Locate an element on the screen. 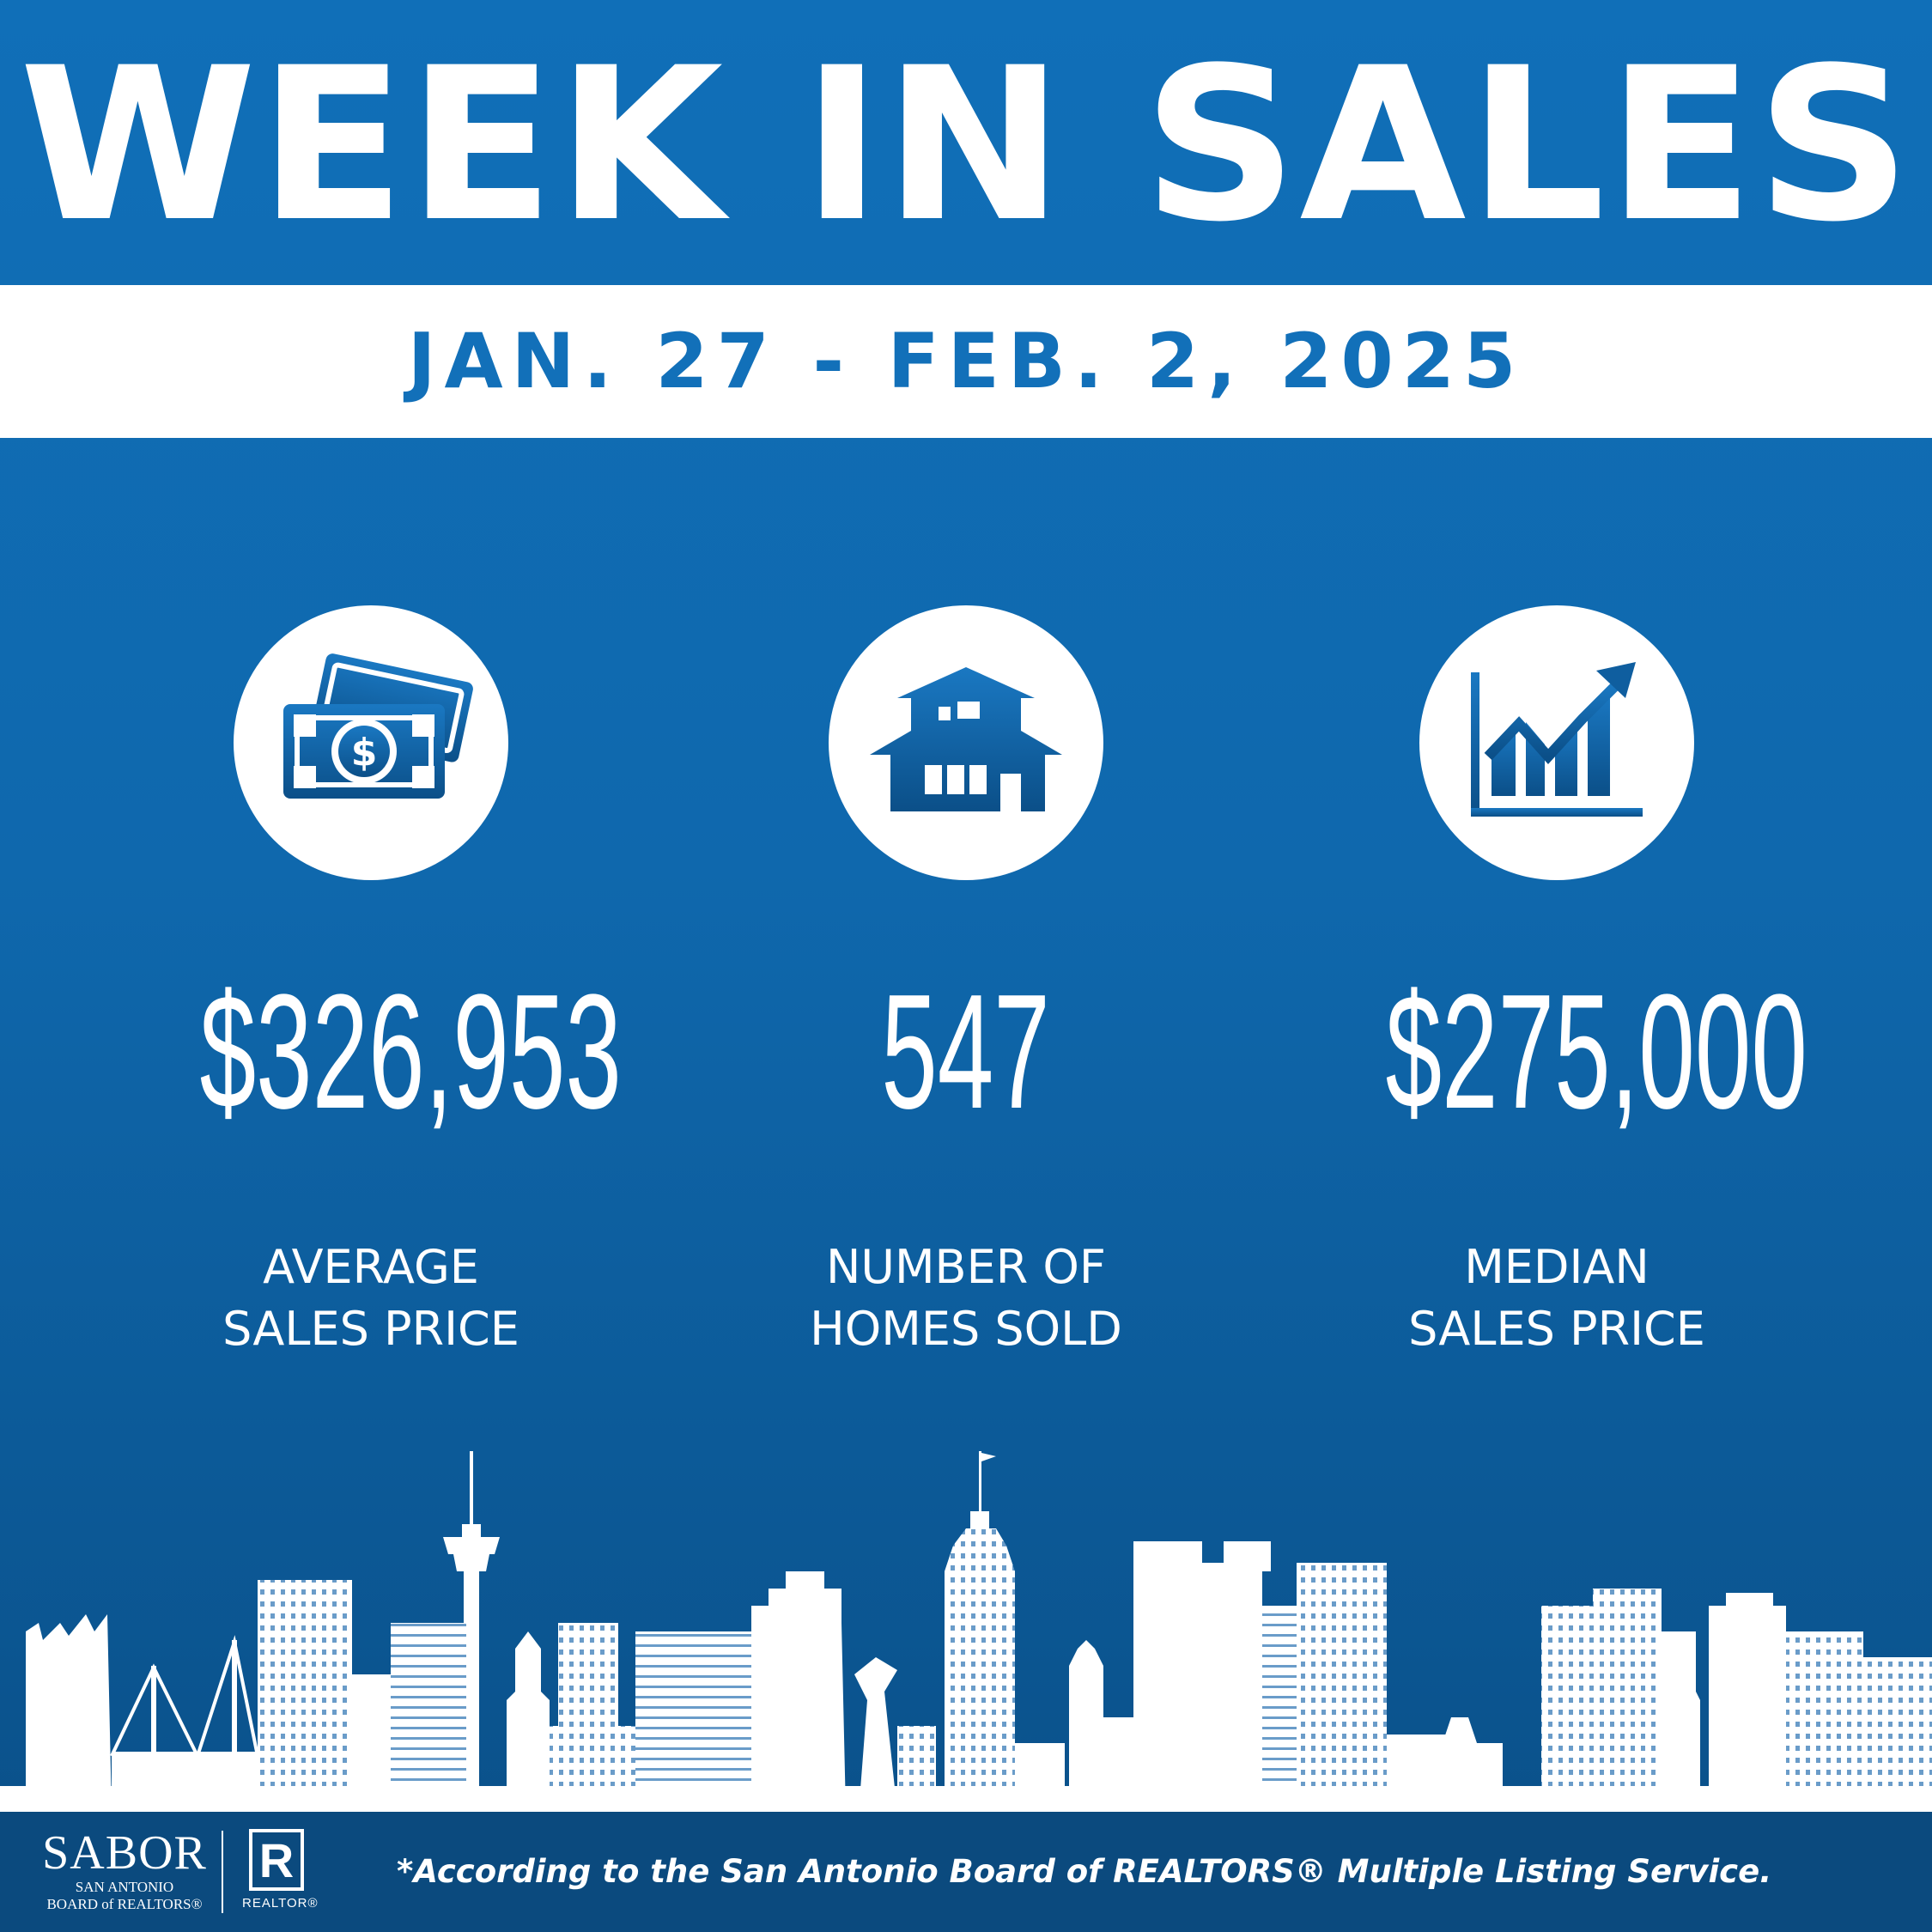  page-title: WEEK IN SALES is located at coordinates (966, 146).